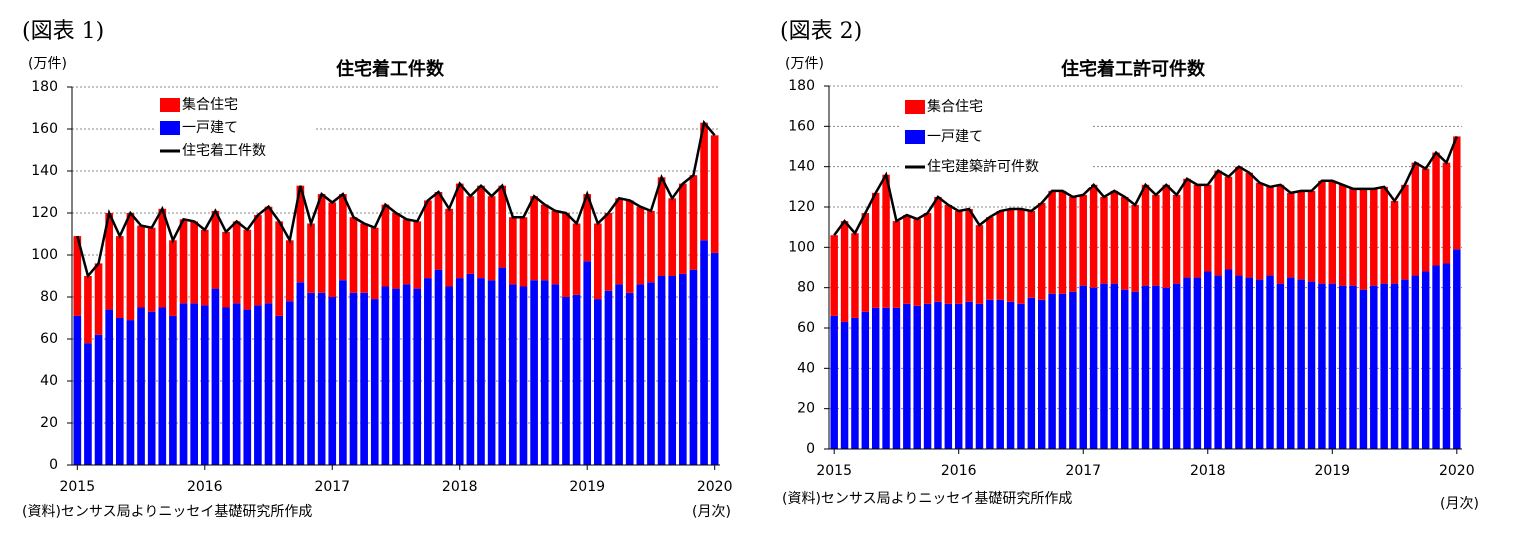  I want to click on y-tick-label: 0, so click(53, 465).